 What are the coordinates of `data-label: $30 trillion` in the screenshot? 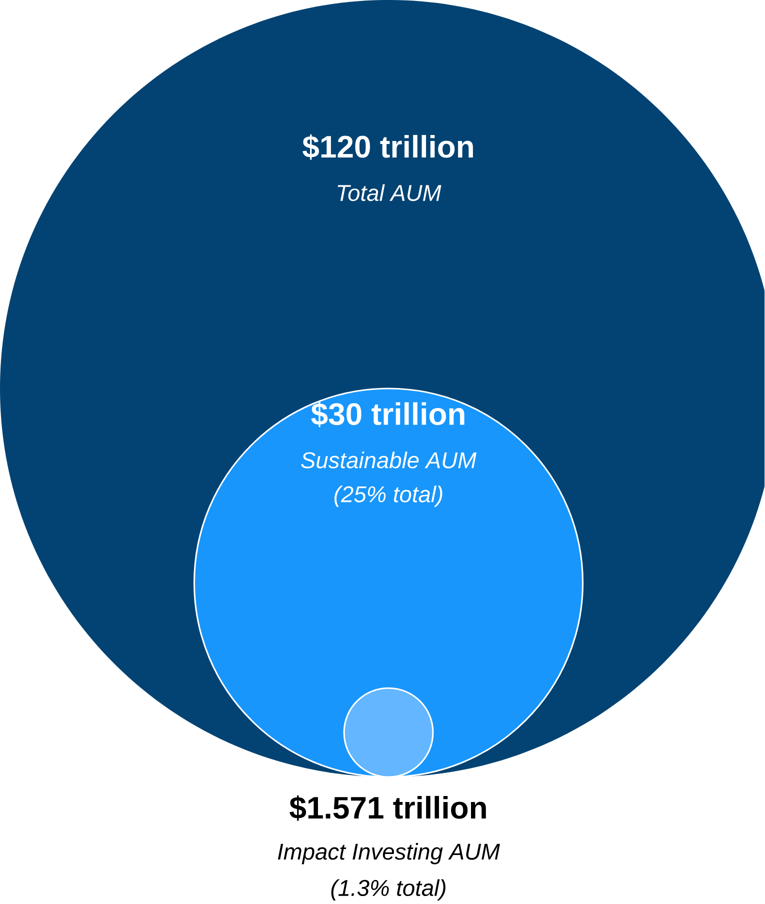 It's located at (387, 415).